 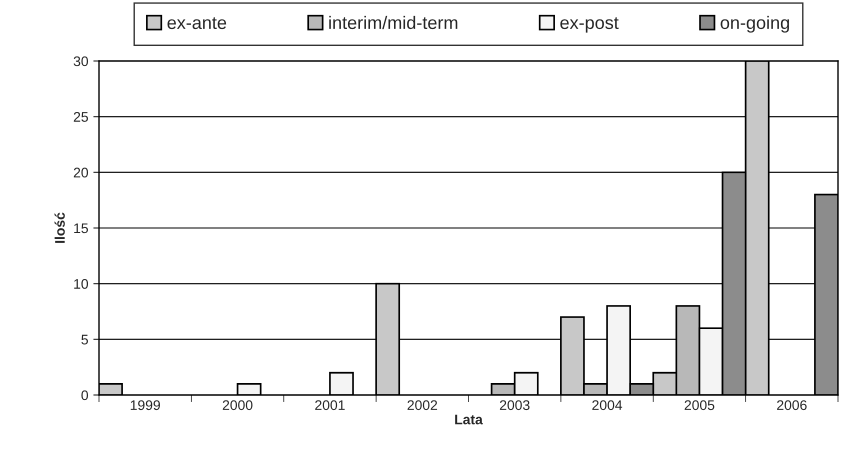 I want to click on legend-label: on-going, so click(x=754, y=24).